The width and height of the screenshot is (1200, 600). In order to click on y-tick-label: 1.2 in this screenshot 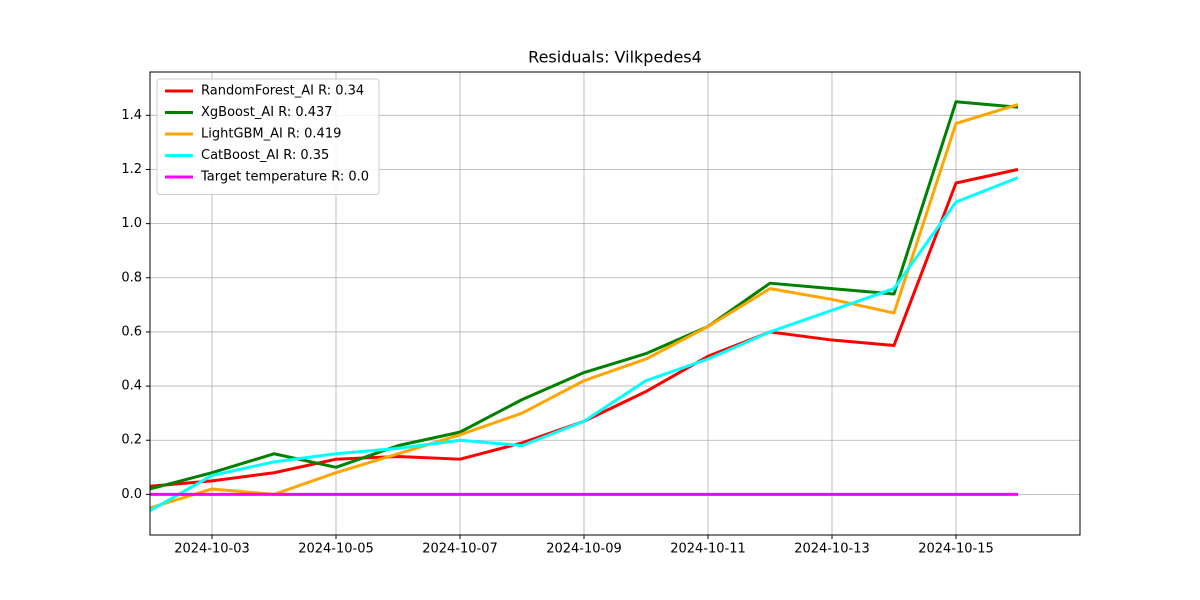, I will do `click(131, 169)`.